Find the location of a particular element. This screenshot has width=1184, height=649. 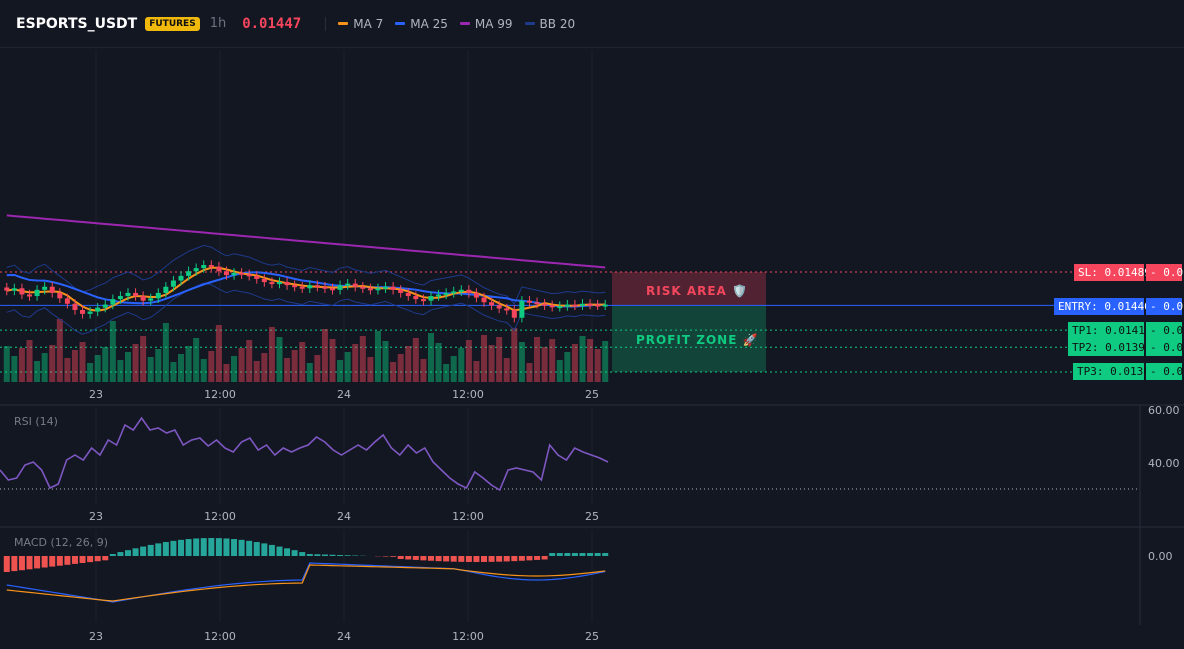

entry-tag: - 0.01 is located at coordinates (1165, 306).